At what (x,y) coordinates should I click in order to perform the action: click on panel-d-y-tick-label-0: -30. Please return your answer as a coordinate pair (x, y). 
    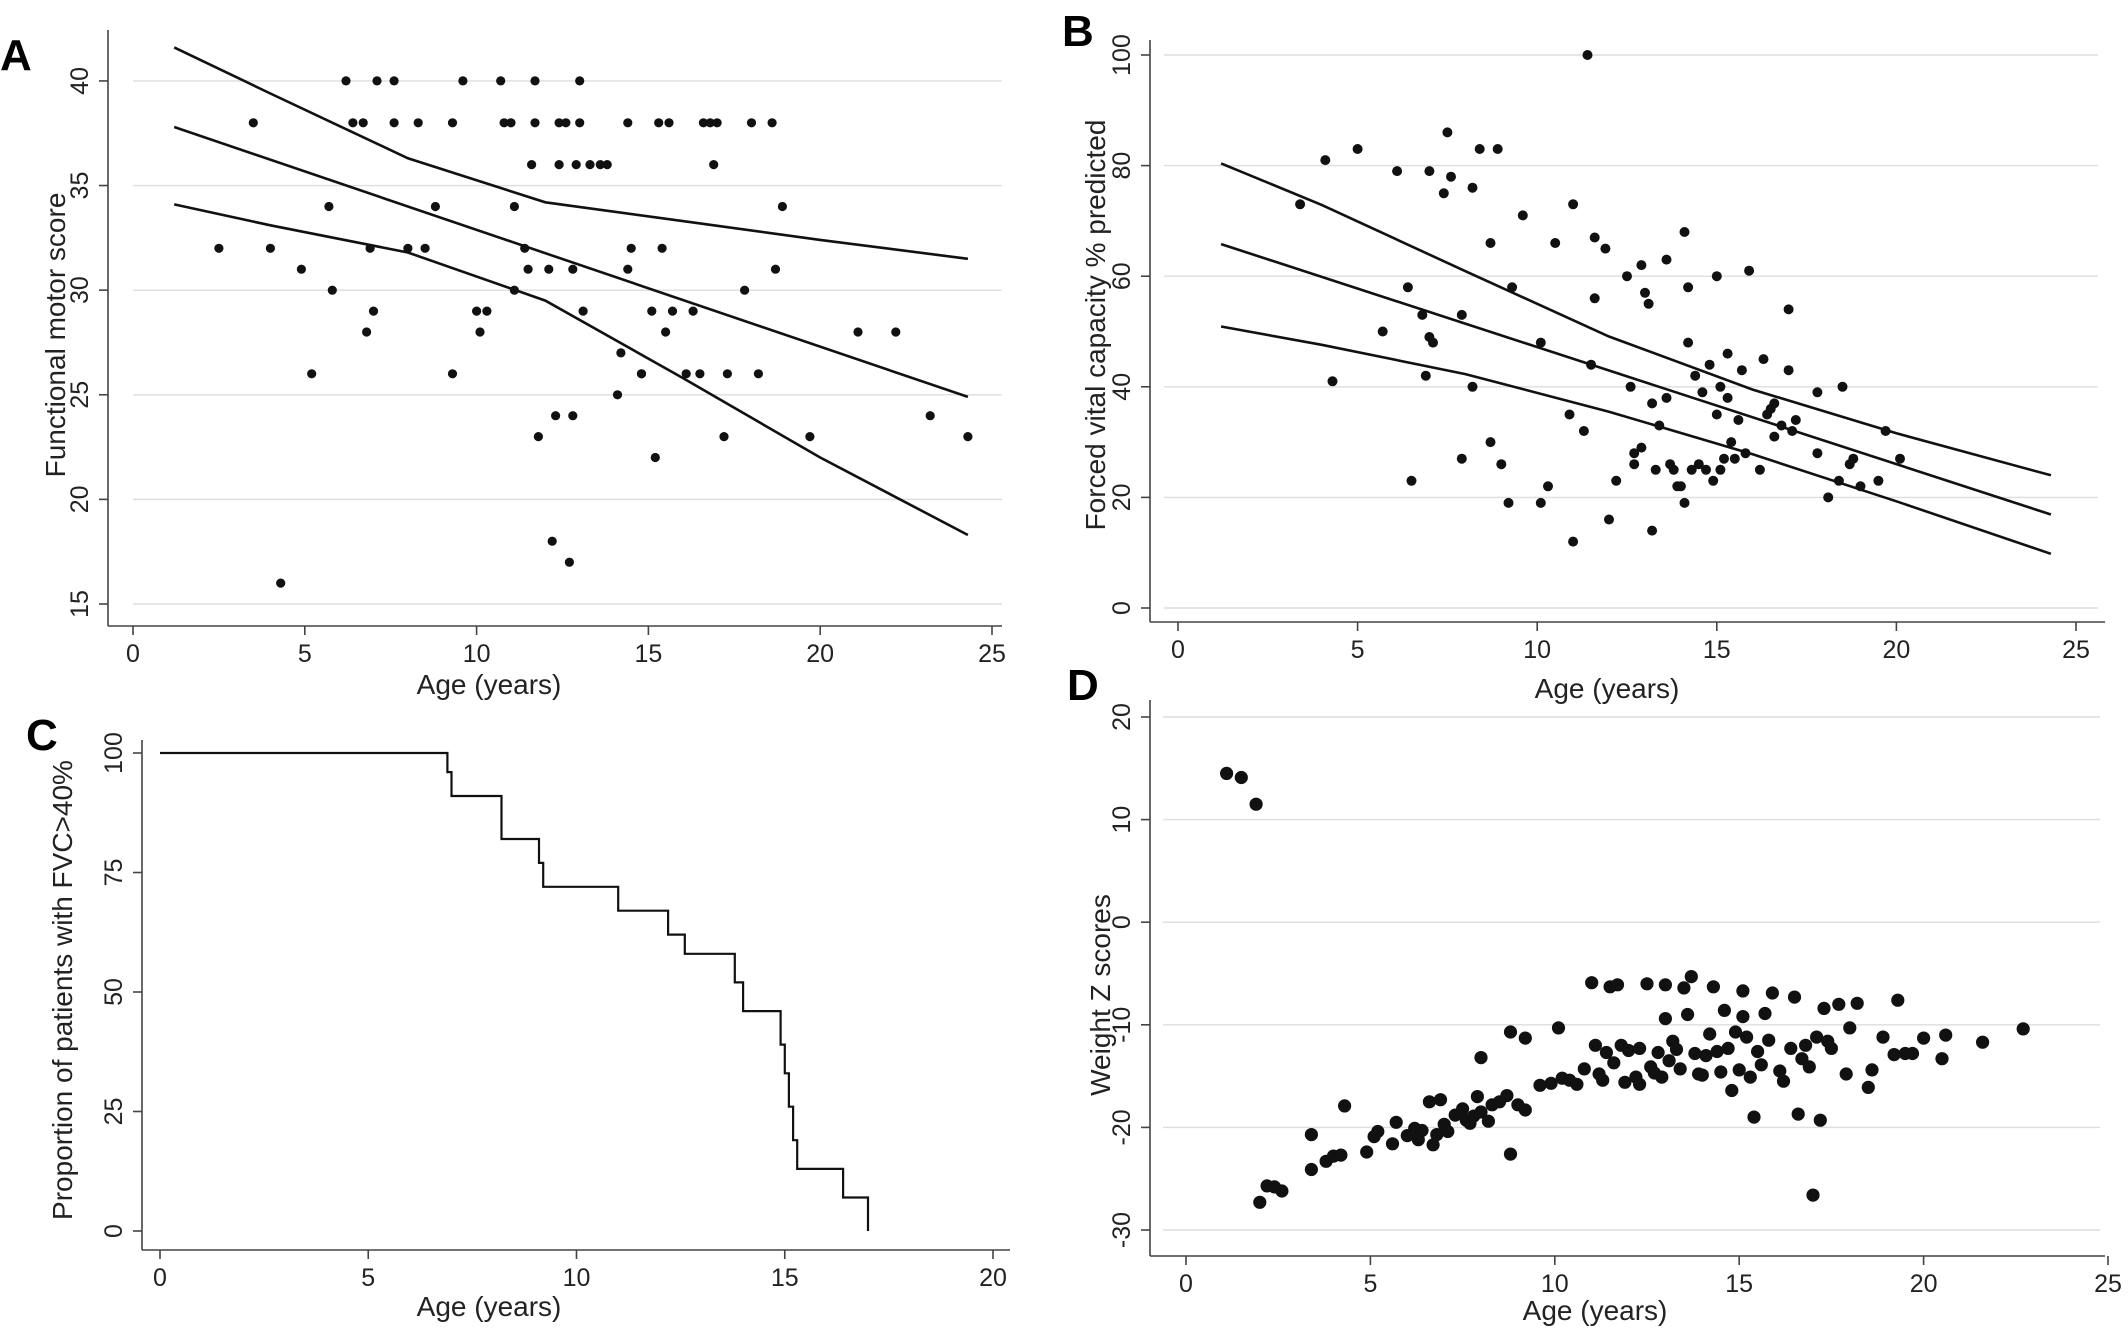
    Looking at the image, I should click on (1122, 1230).